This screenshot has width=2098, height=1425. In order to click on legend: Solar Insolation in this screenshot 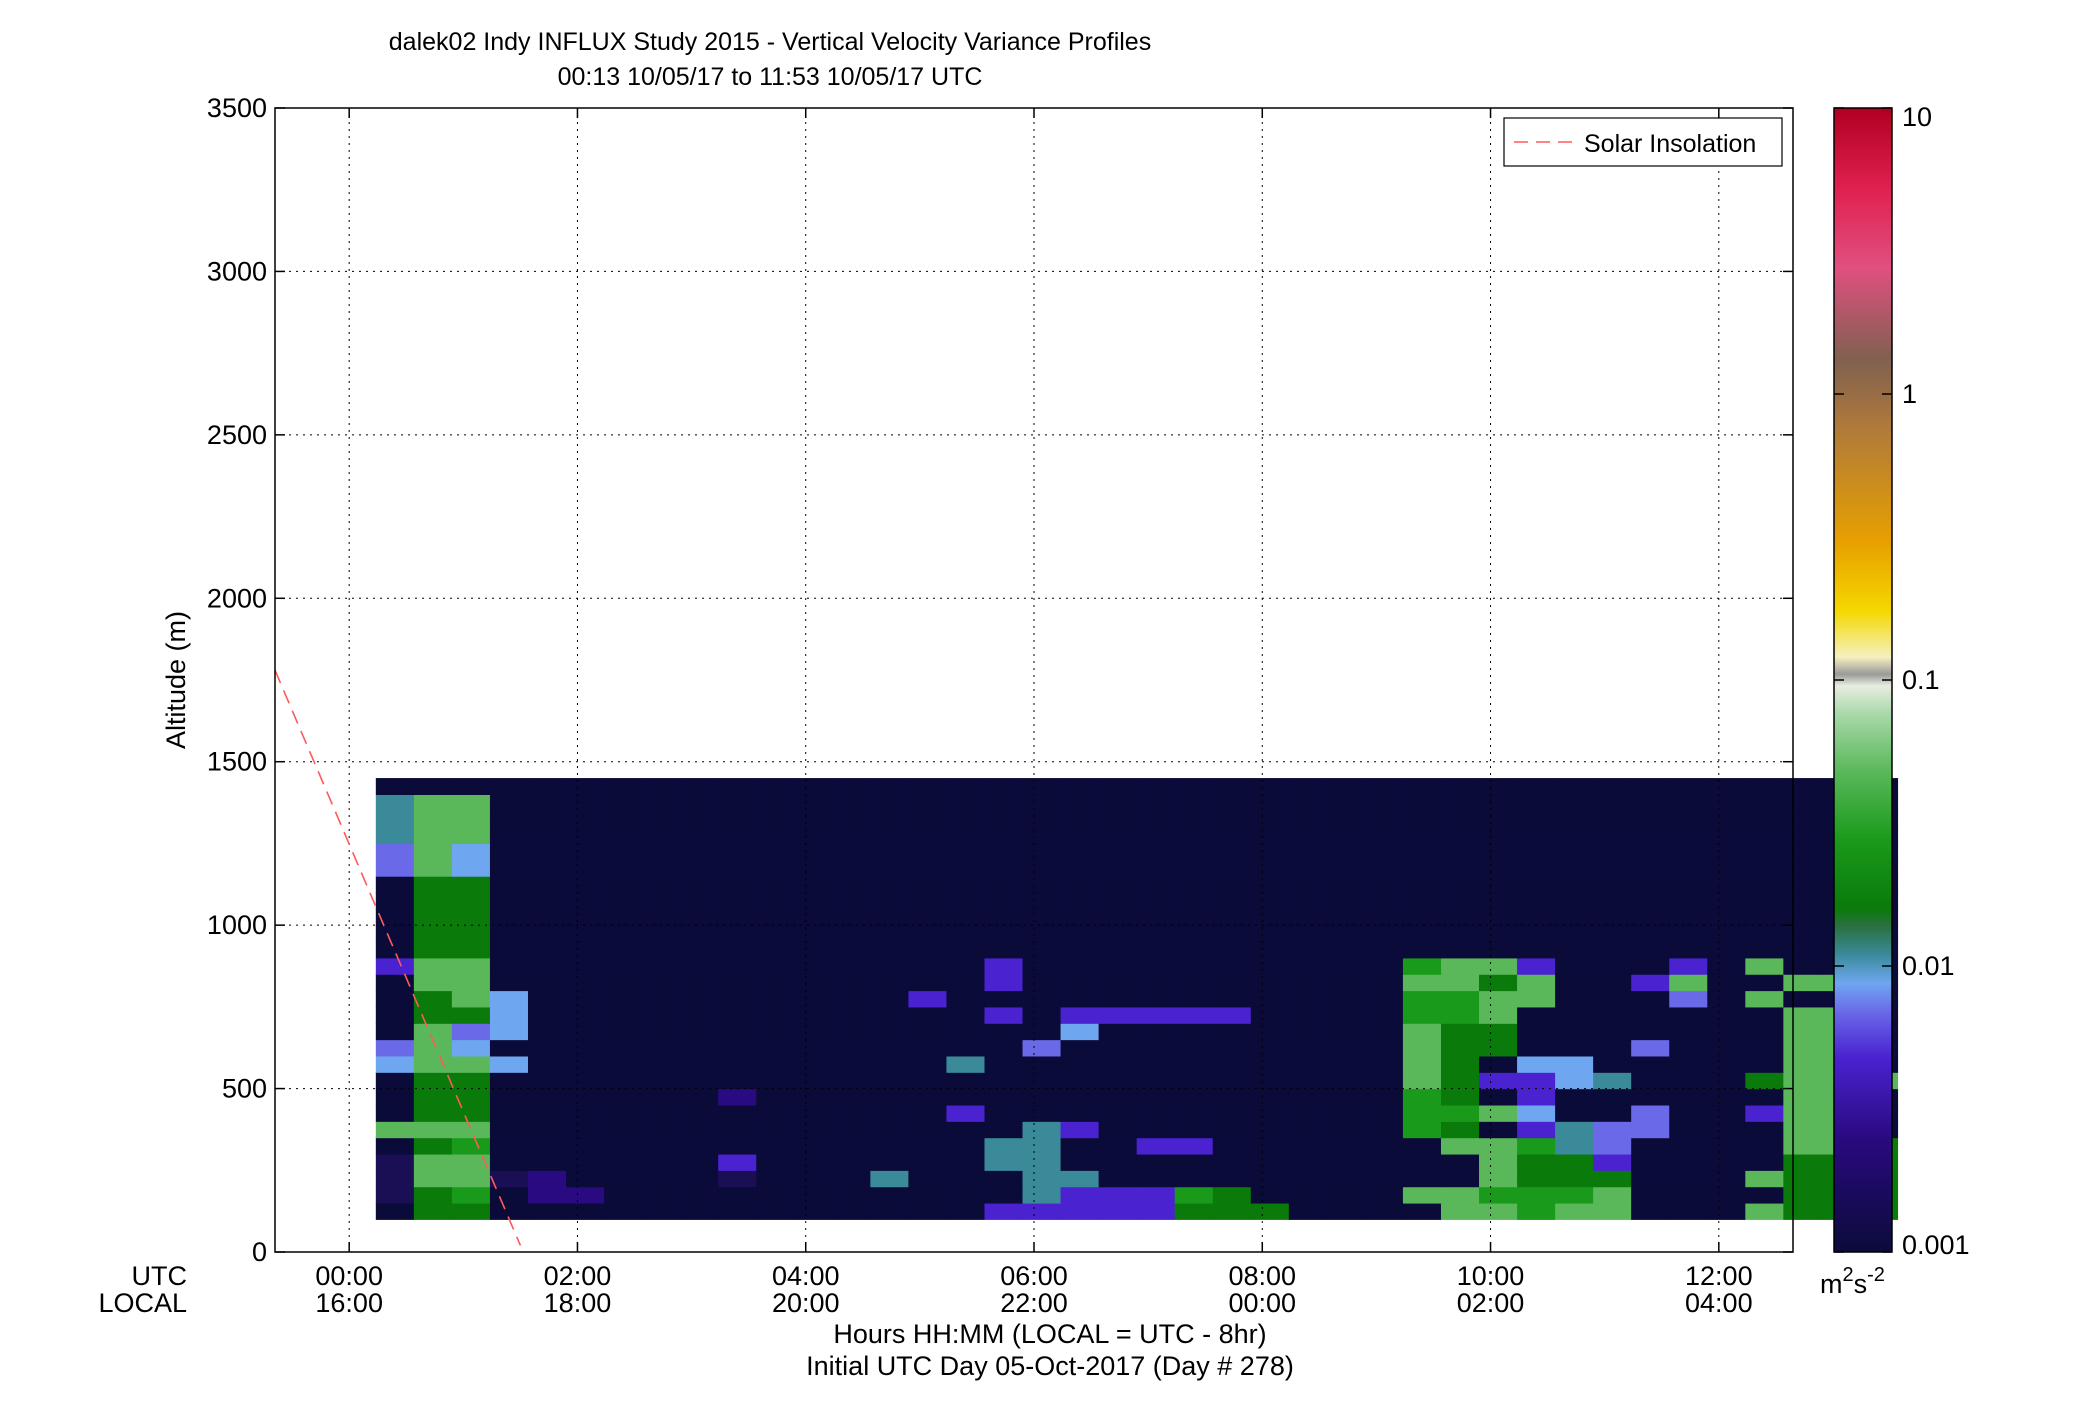, I will do `click(1643, 142)`.